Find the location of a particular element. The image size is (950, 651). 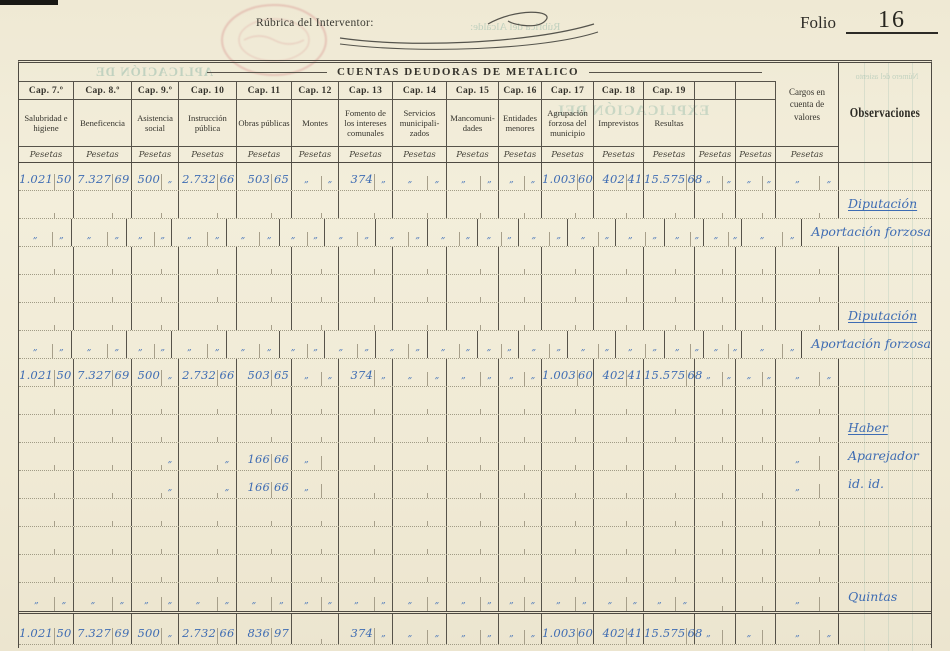

ledger-cell: 15.575 68 is located at coordinates (673, 176).